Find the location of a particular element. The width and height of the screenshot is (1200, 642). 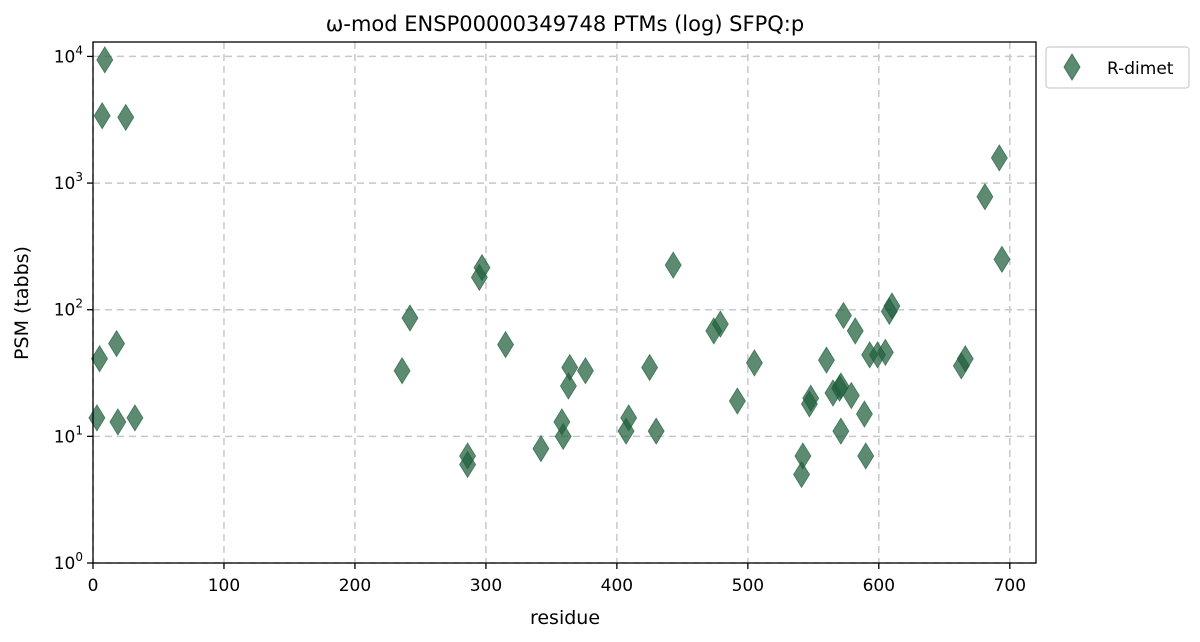

y-tick-exponent: 0 is located at coordinates (79, 557).